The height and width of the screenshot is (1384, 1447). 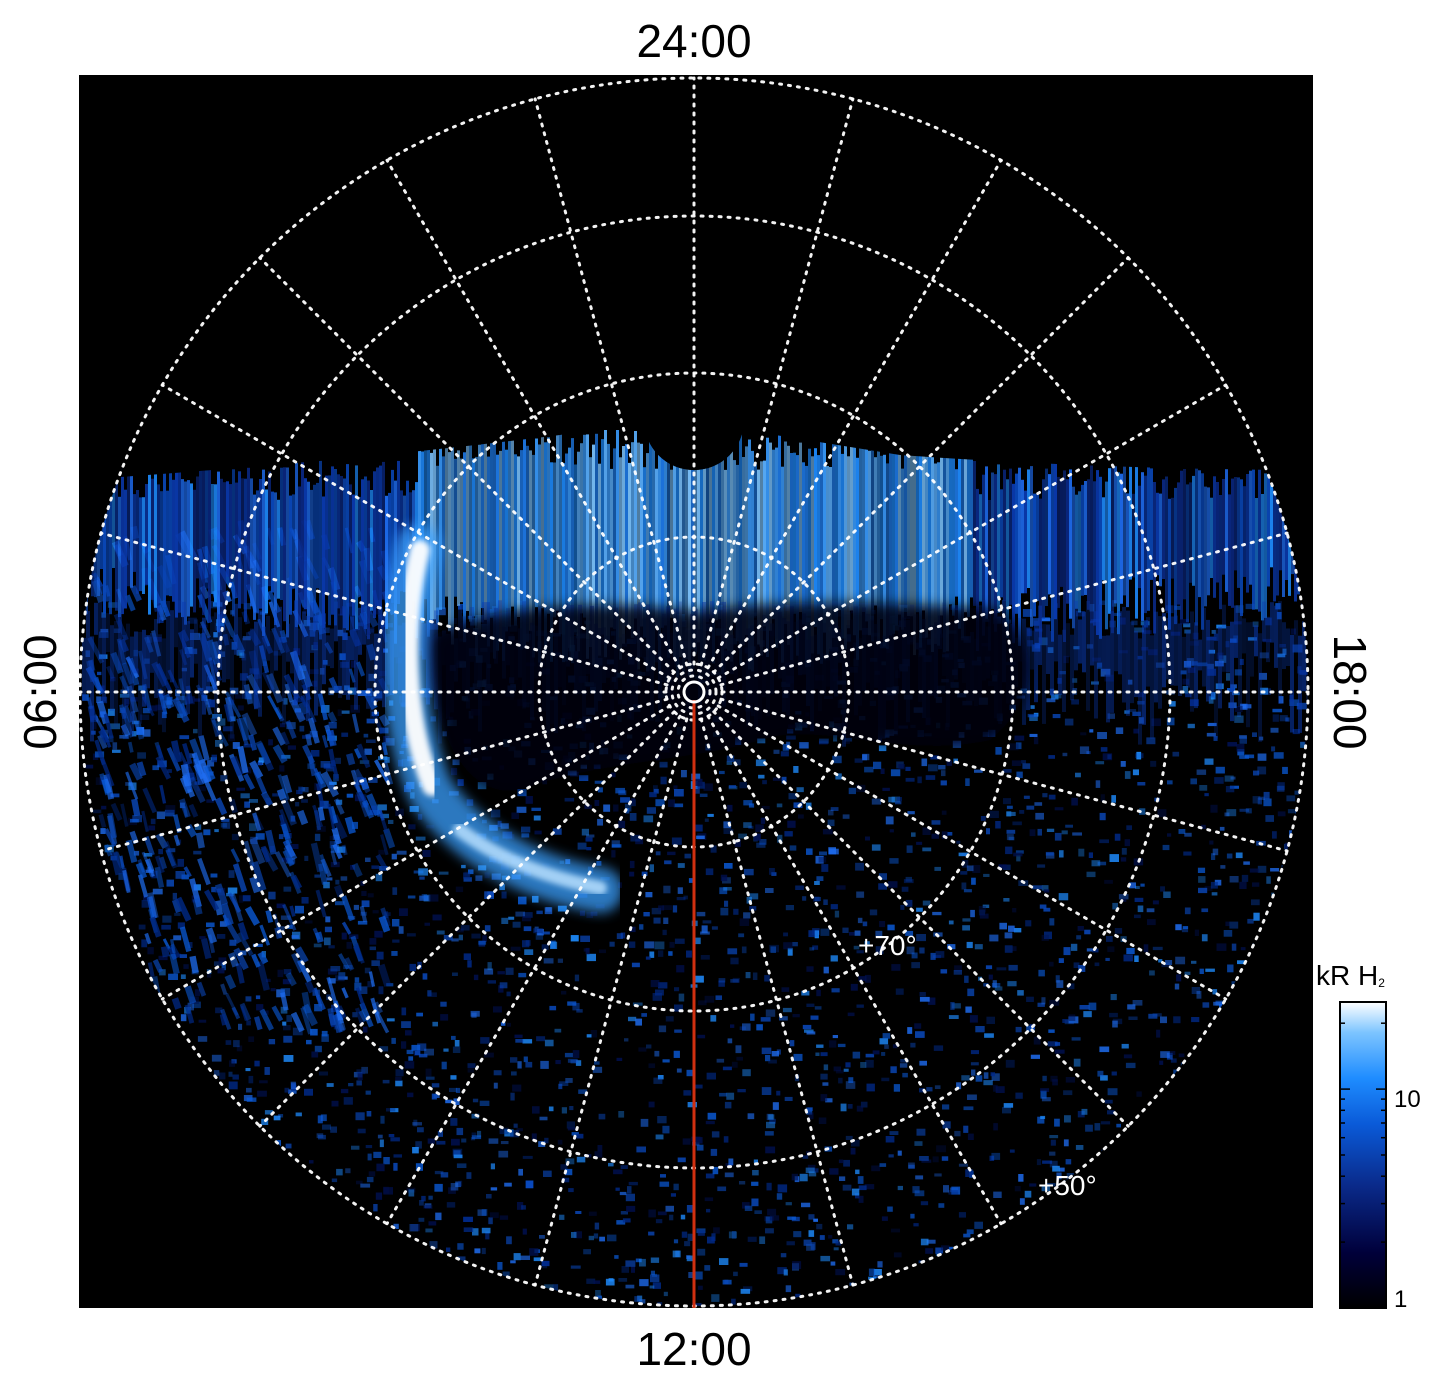 What do you see at coordinates (1407, 1099) in the screenshot?
I see `colorbar-tick-label-10: 10` at bounding box center [1407, 1099].